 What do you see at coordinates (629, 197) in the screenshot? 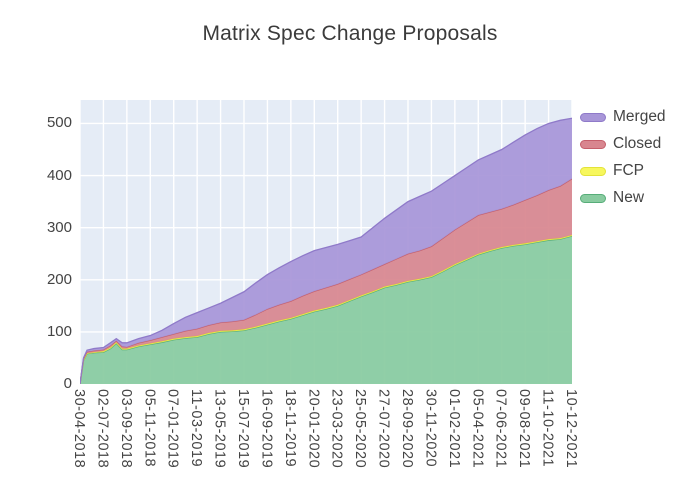
I see `legend-label: New` at bounding box center [629, 197].